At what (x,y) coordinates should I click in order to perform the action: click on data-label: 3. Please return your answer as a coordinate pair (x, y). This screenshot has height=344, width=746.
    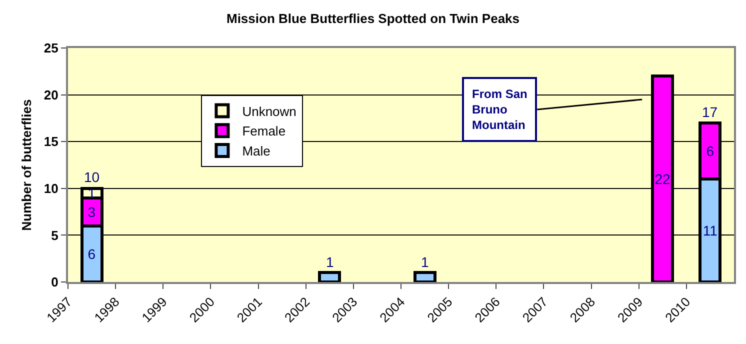
    Looking at the image, I should click on (92, 212).